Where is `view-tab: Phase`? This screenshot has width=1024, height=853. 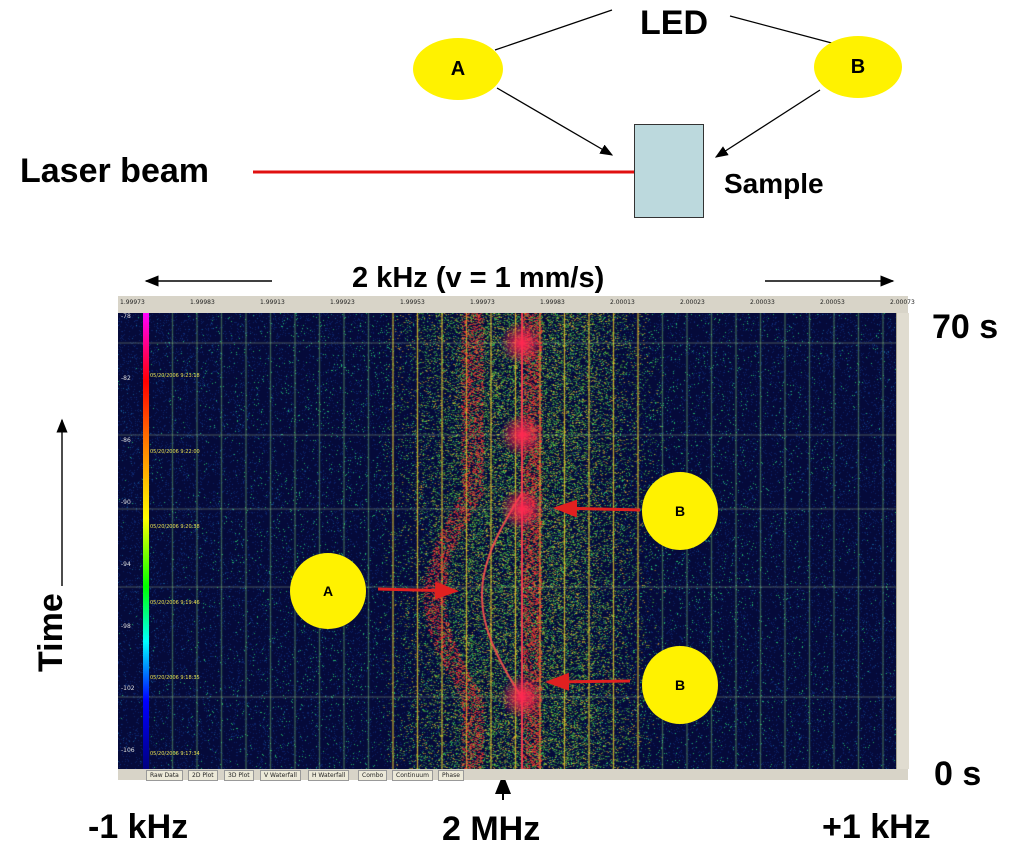 view-tab: Phase is located at coordinates (451, 775).